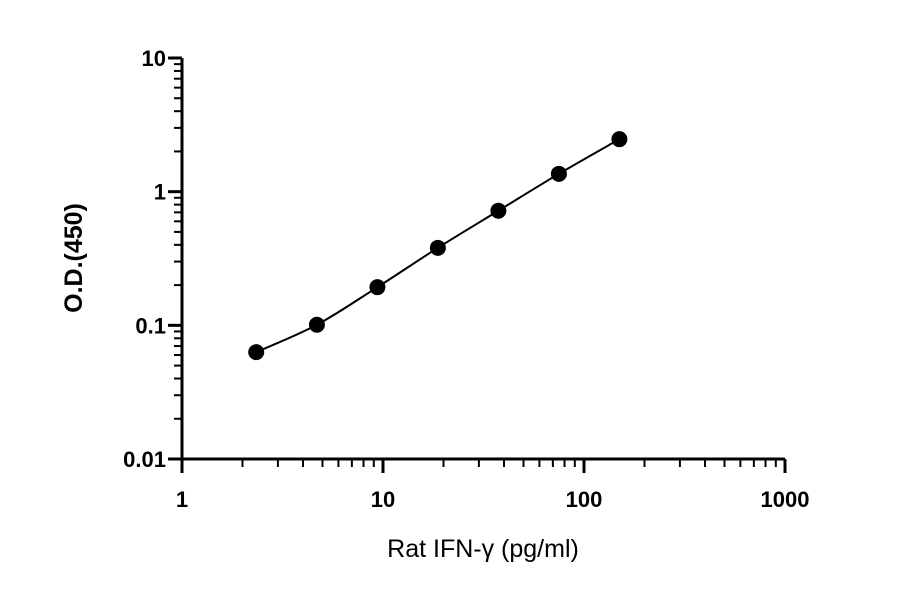 The width and height of the screenshot is (900, 594). What do you see at coordinates (150, 325) in the screenshot?
I see `y-tick-label: 0.1` at bounding box center [150, 325].